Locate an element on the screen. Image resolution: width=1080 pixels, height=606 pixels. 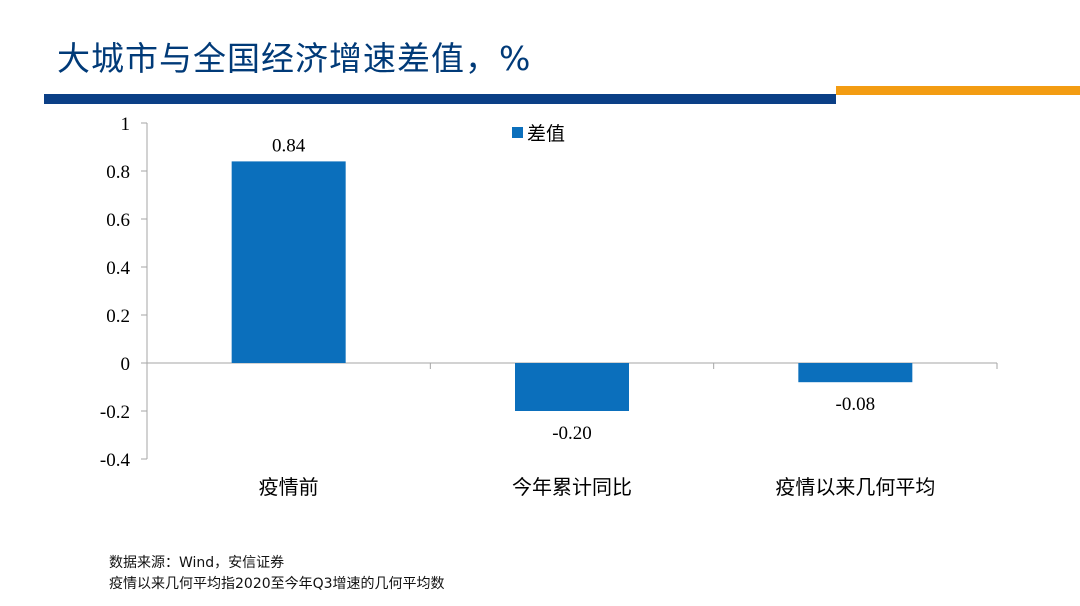
title-underline-blue is located at coordinates (440, 99).